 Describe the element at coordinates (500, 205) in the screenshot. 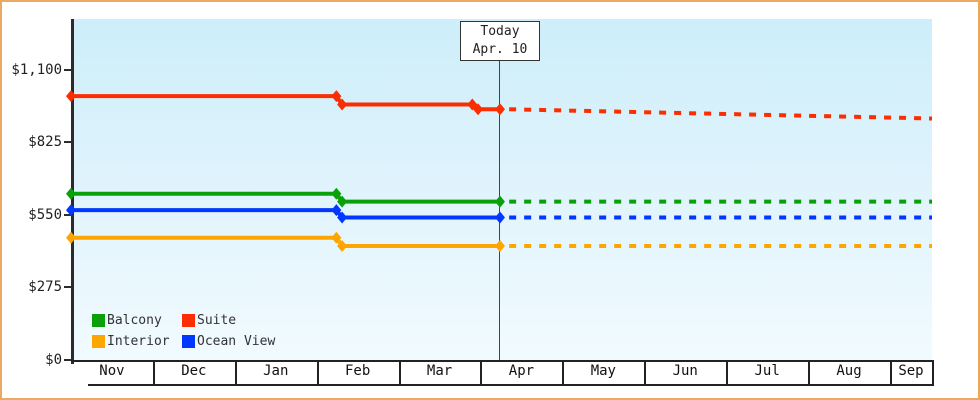

I see `today-vertical-line` at that location.